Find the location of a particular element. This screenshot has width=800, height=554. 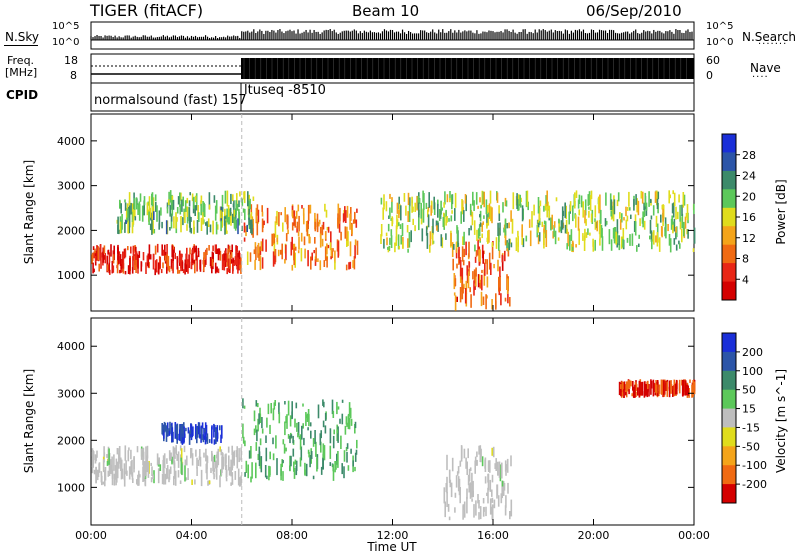

nsky-line is located at coordinates (21, 45).